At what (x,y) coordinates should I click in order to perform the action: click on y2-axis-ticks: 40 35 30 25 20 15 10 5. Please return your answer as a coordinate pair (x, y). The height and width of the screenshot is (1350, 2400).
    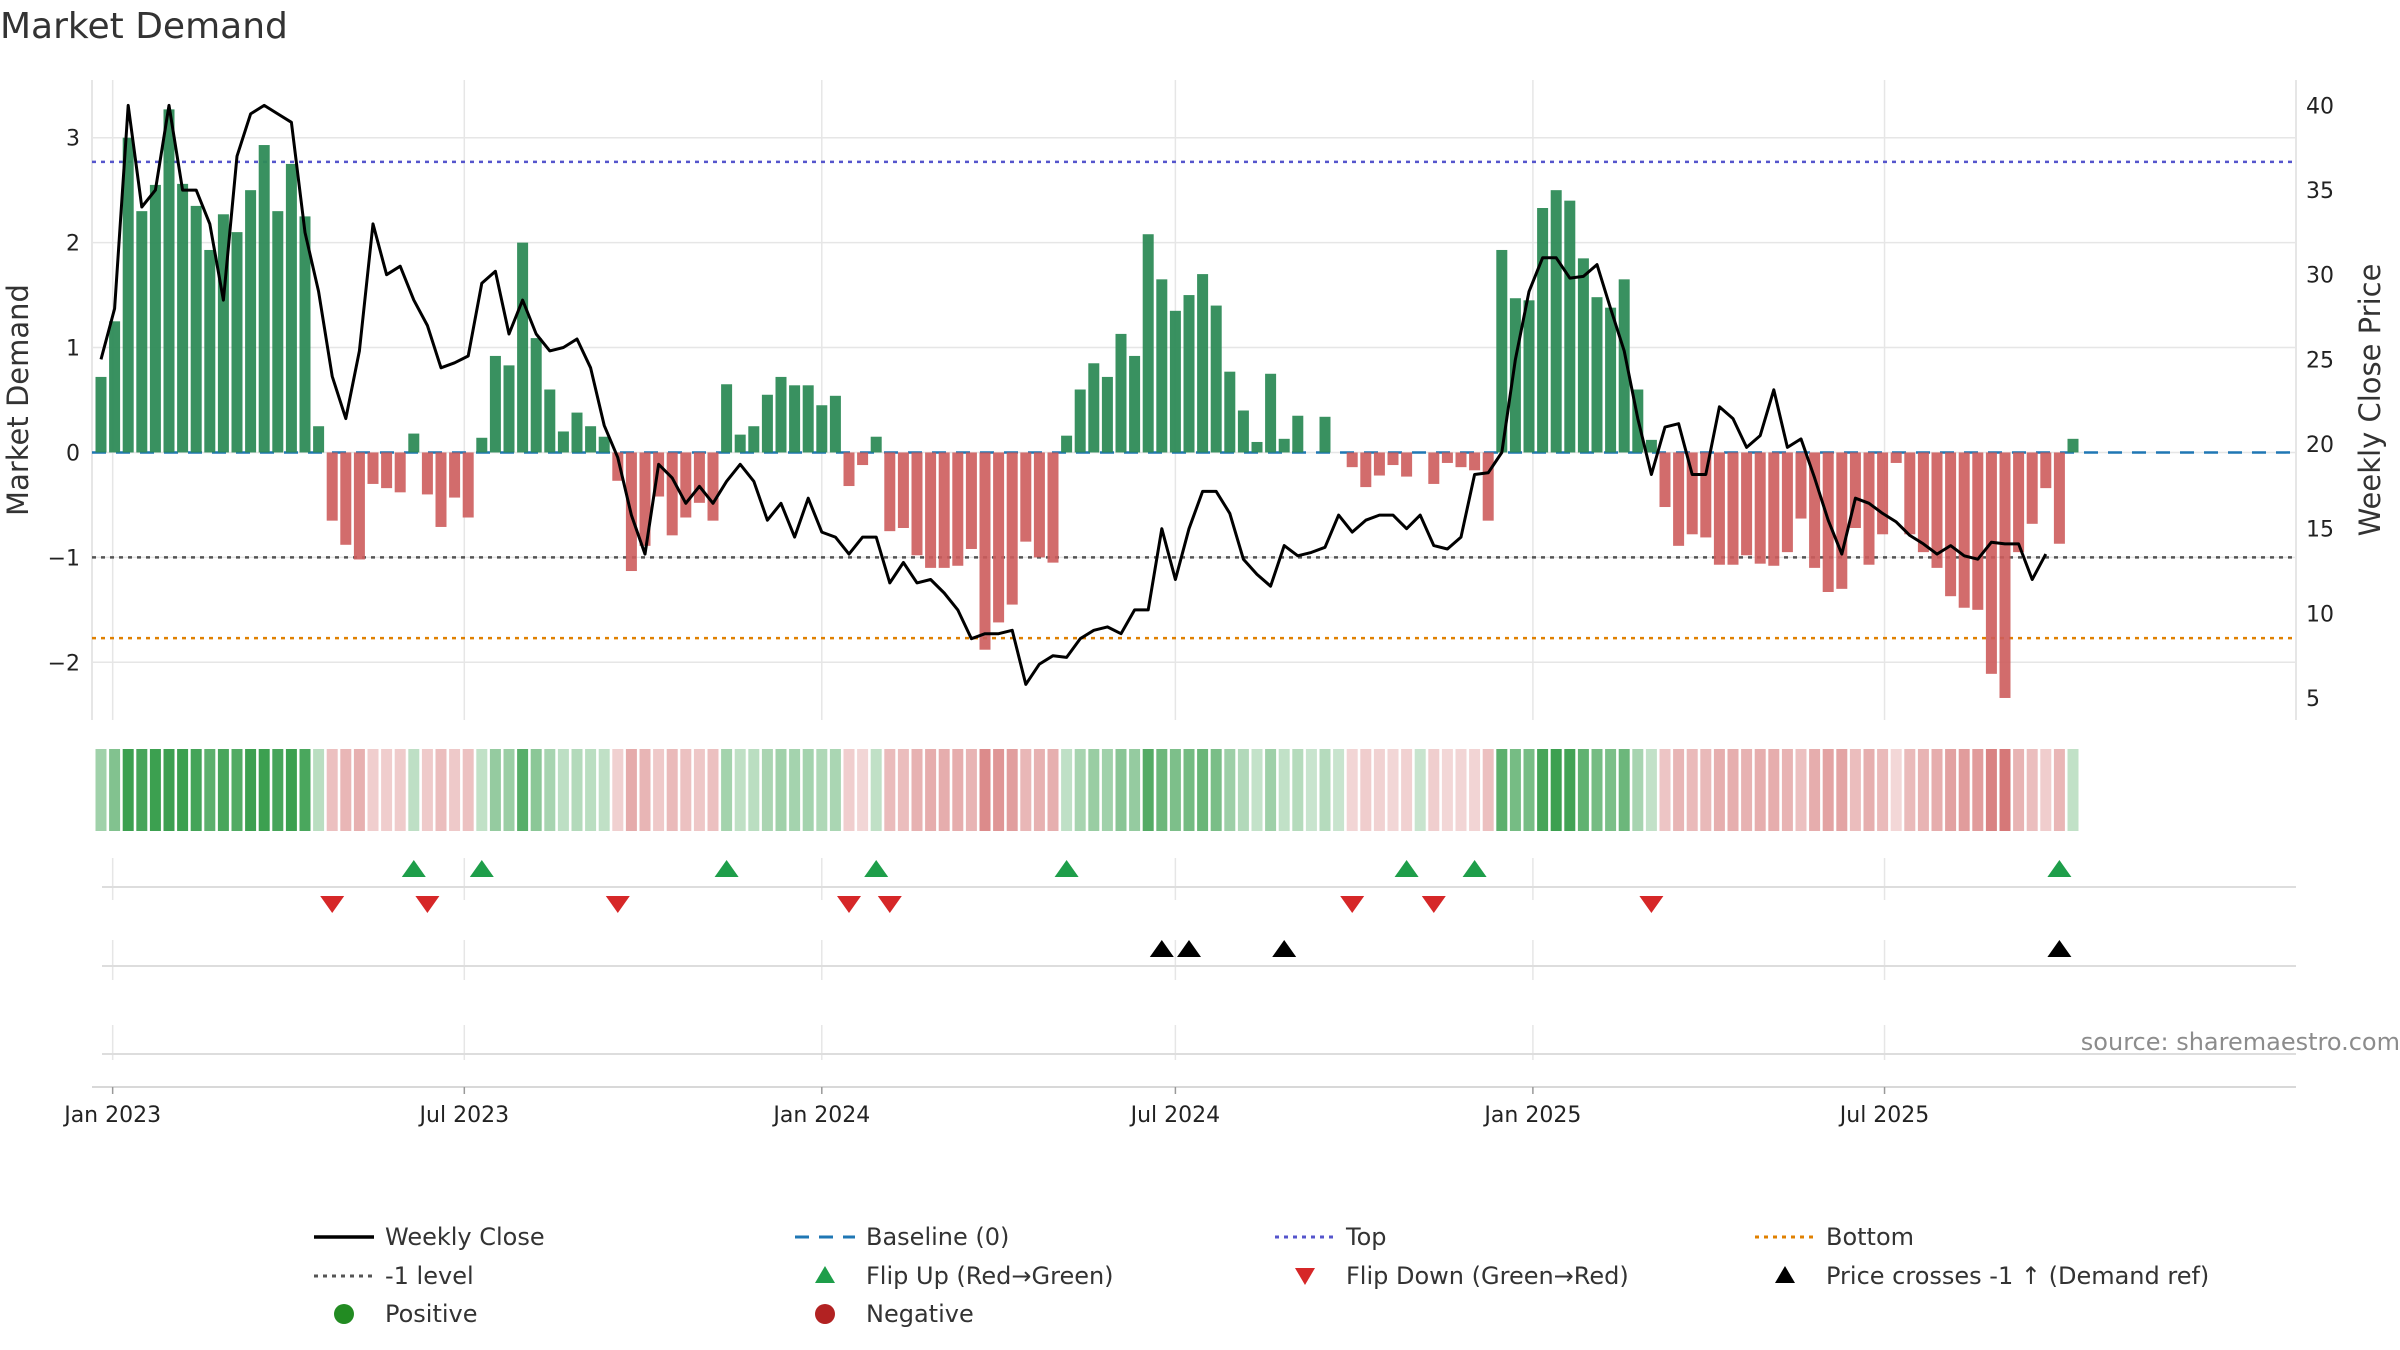
    Looking at the image, I should click on (2320, 403).